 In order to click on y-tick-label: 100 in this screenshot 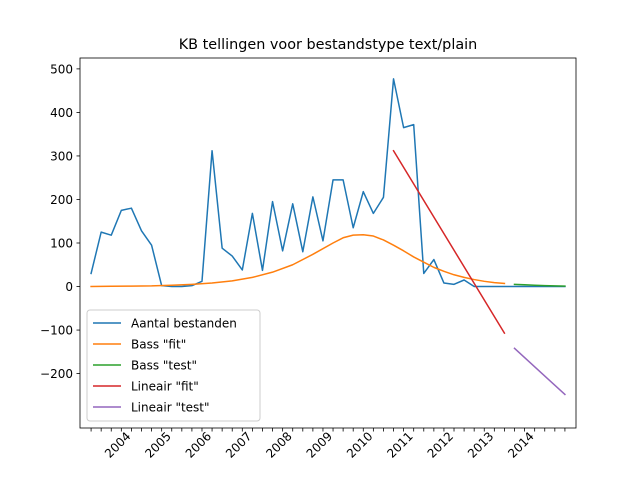, I will do `click(61, 244)`.